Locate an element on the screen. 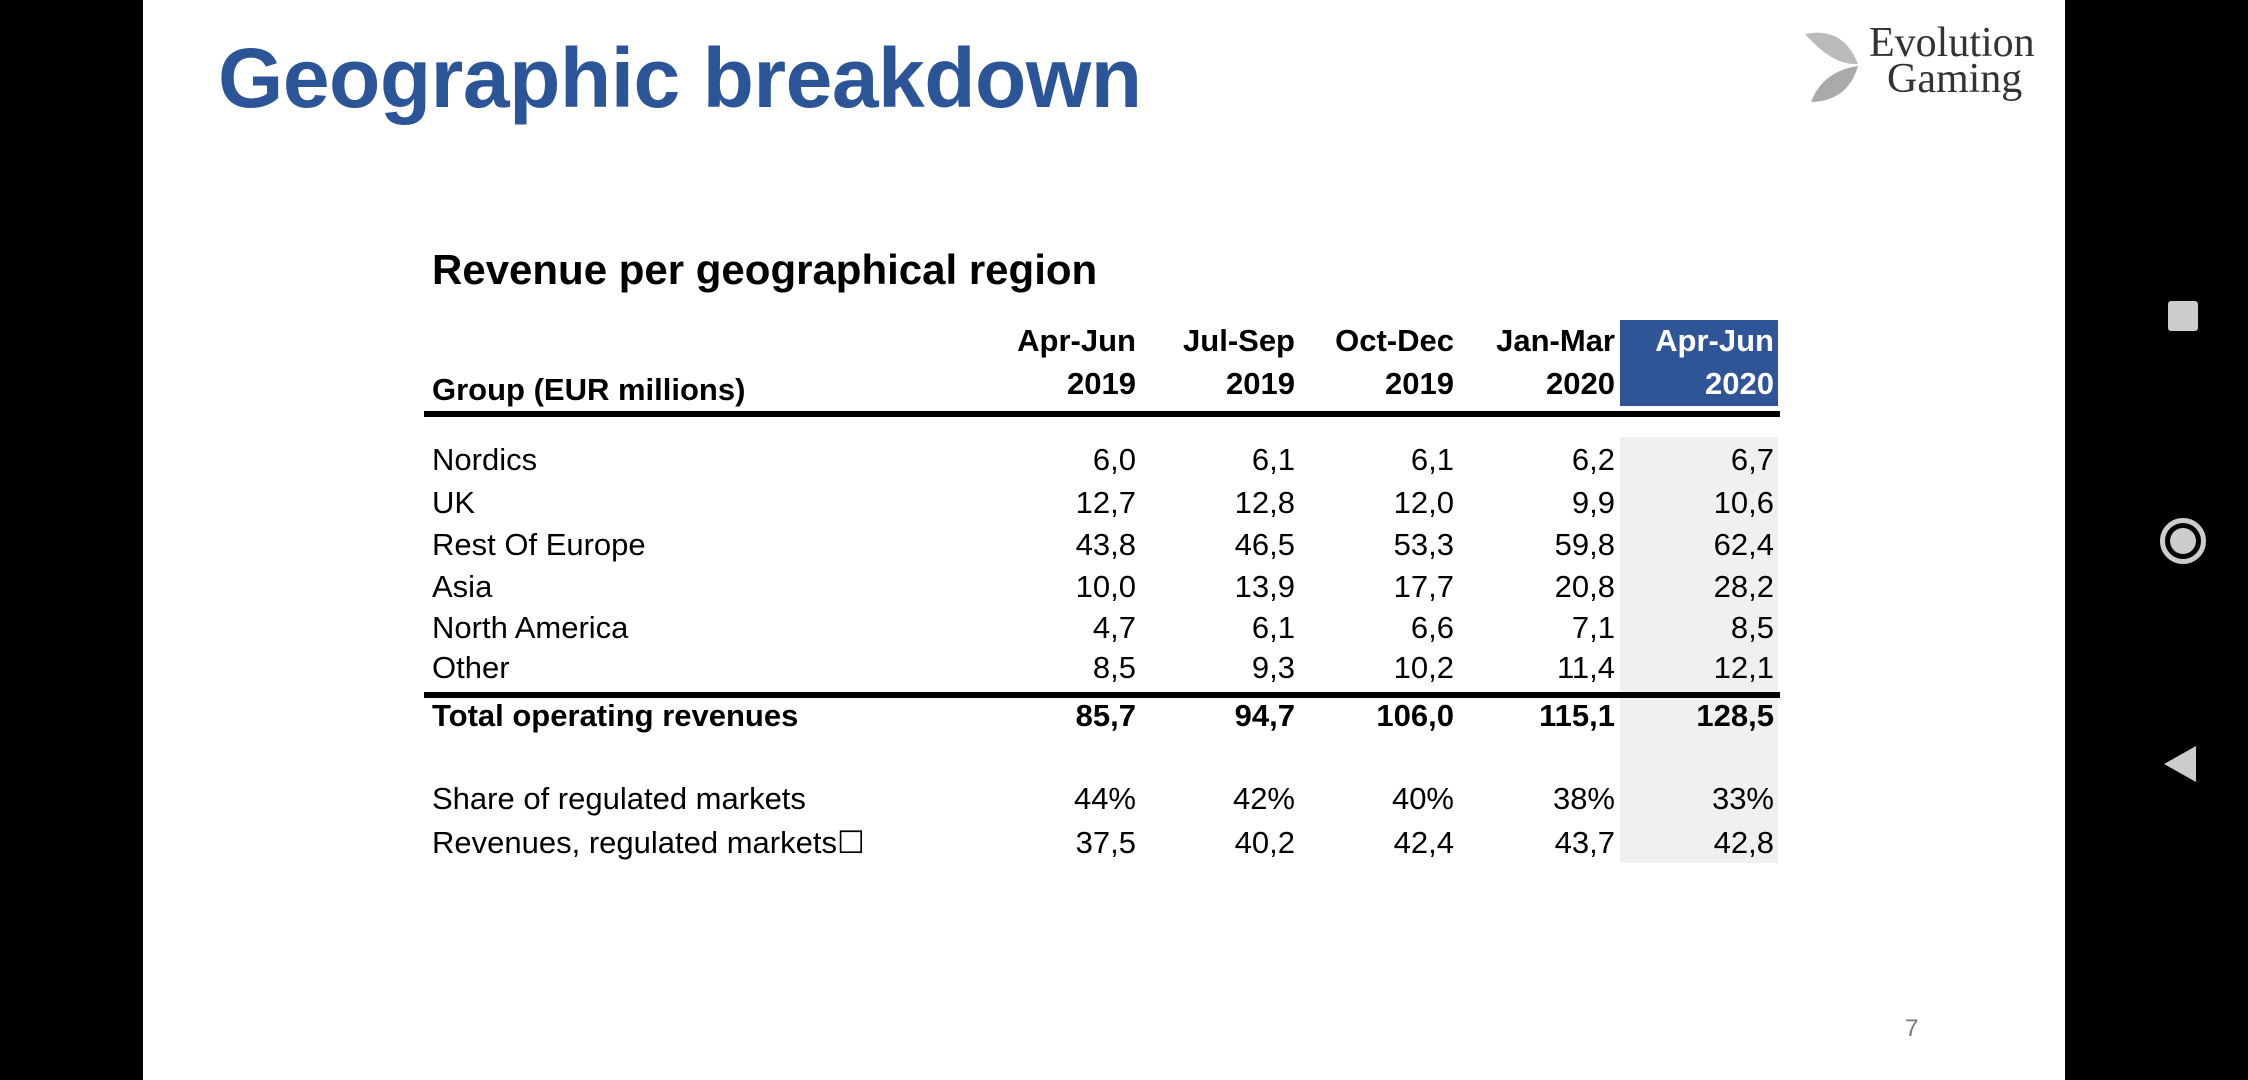  table-row-value: 12,0 is located at coordinates (1423, 502).